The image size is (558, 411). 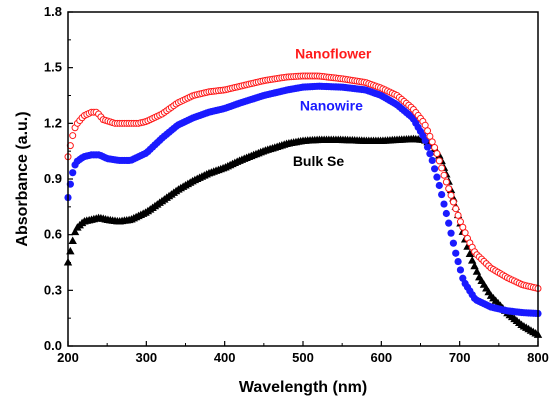 I want to click on x-axis-title: Wavelength (nm), so click(x=303, y=387).